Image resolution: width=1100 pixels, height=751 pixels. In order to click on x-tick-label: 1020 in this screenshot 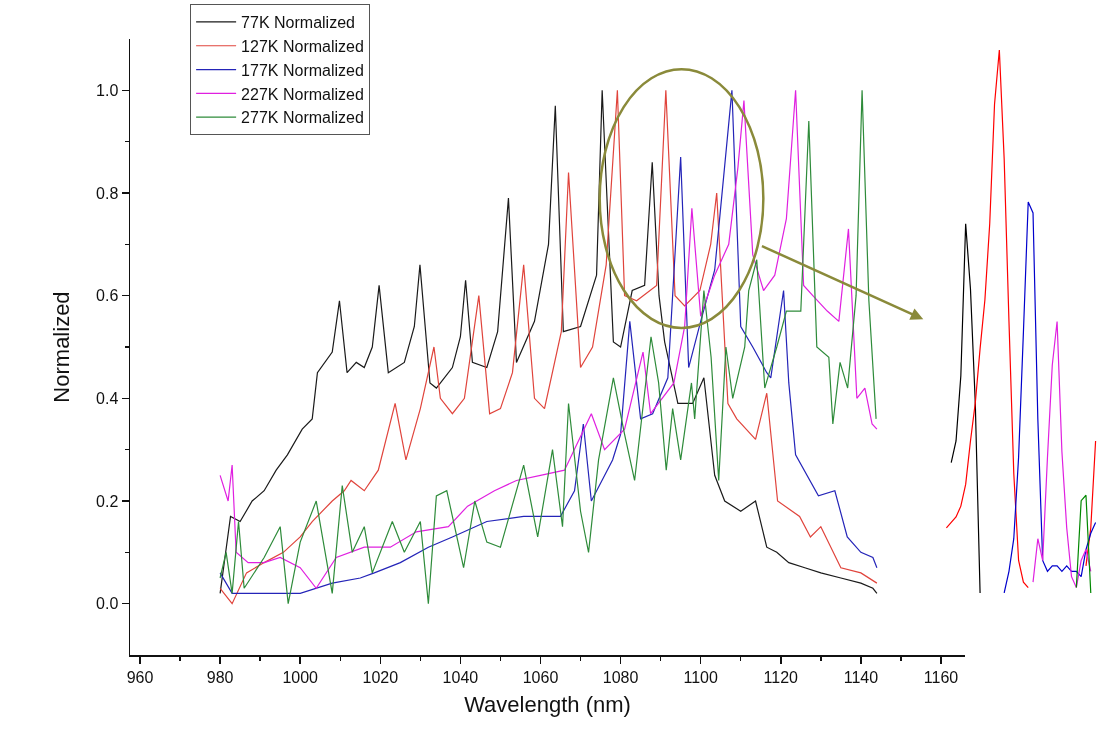, I will do `click(380, 677)`.